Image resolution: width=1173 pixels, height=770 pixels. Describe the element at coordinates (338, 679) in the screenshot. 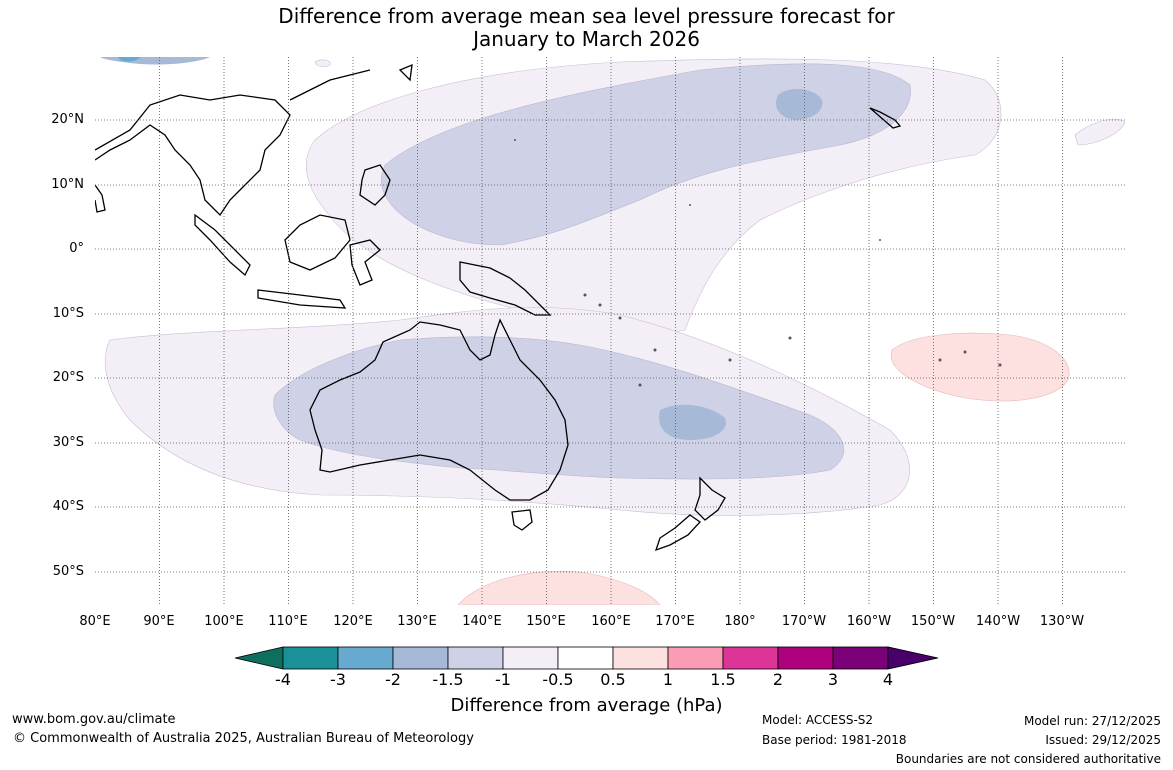

I see `colorbar-tick: -3` at that location.